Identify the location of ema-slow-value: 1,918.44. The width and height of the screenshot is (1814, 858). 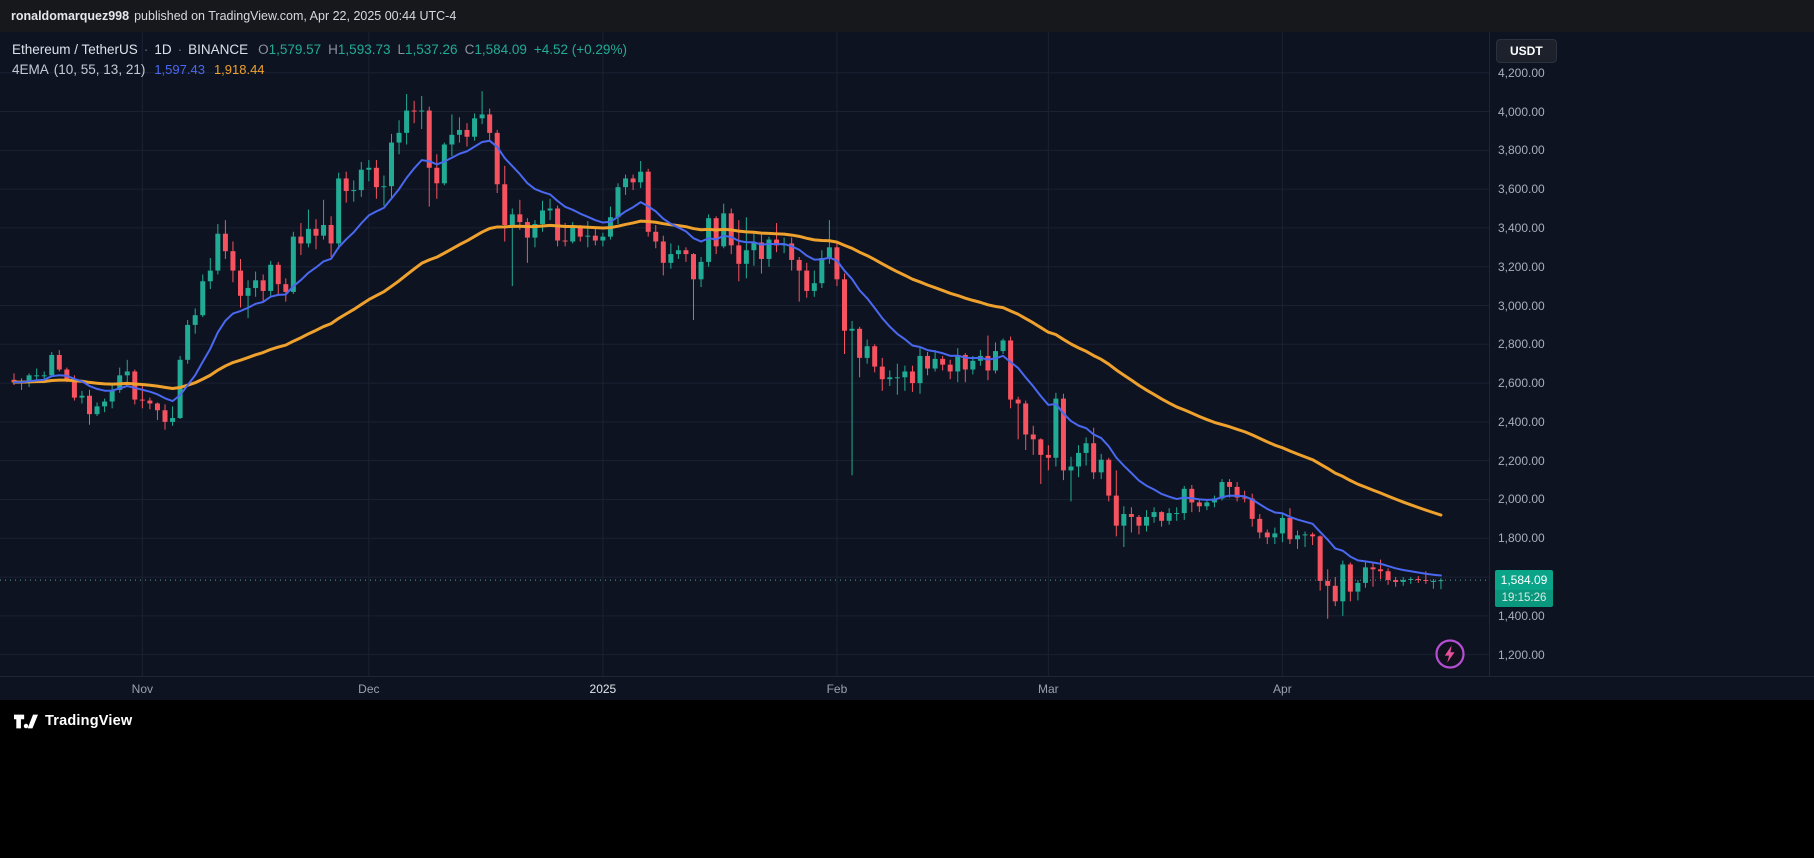
(239, 69).